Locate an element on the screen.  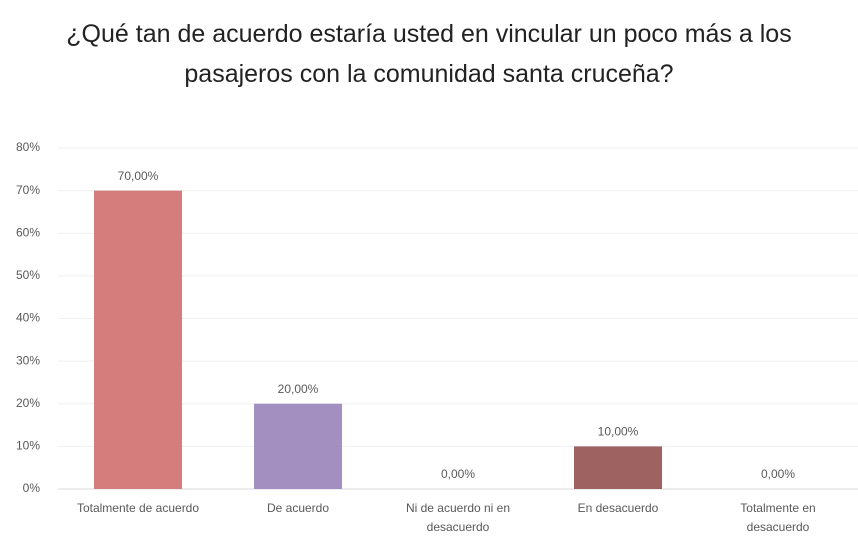
x-tick-label: En desacuerdo is located at coordinates (618, 508).